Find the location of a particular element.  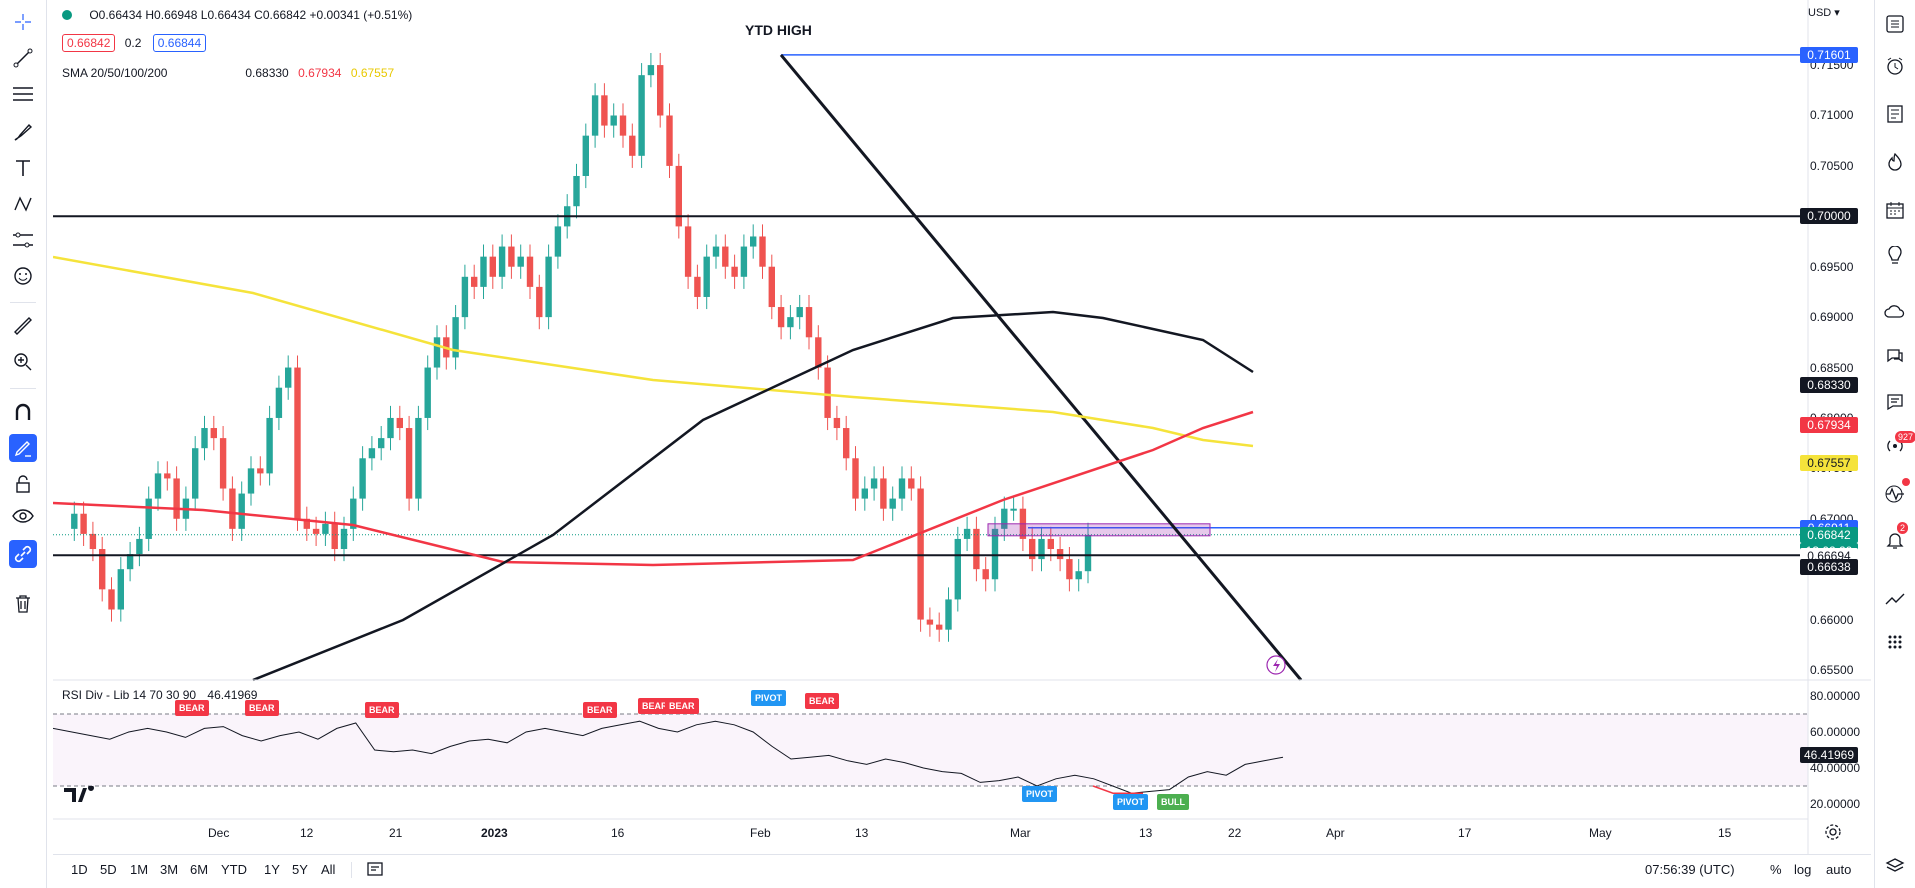

sma50-line is located at coordinates (653, 488).